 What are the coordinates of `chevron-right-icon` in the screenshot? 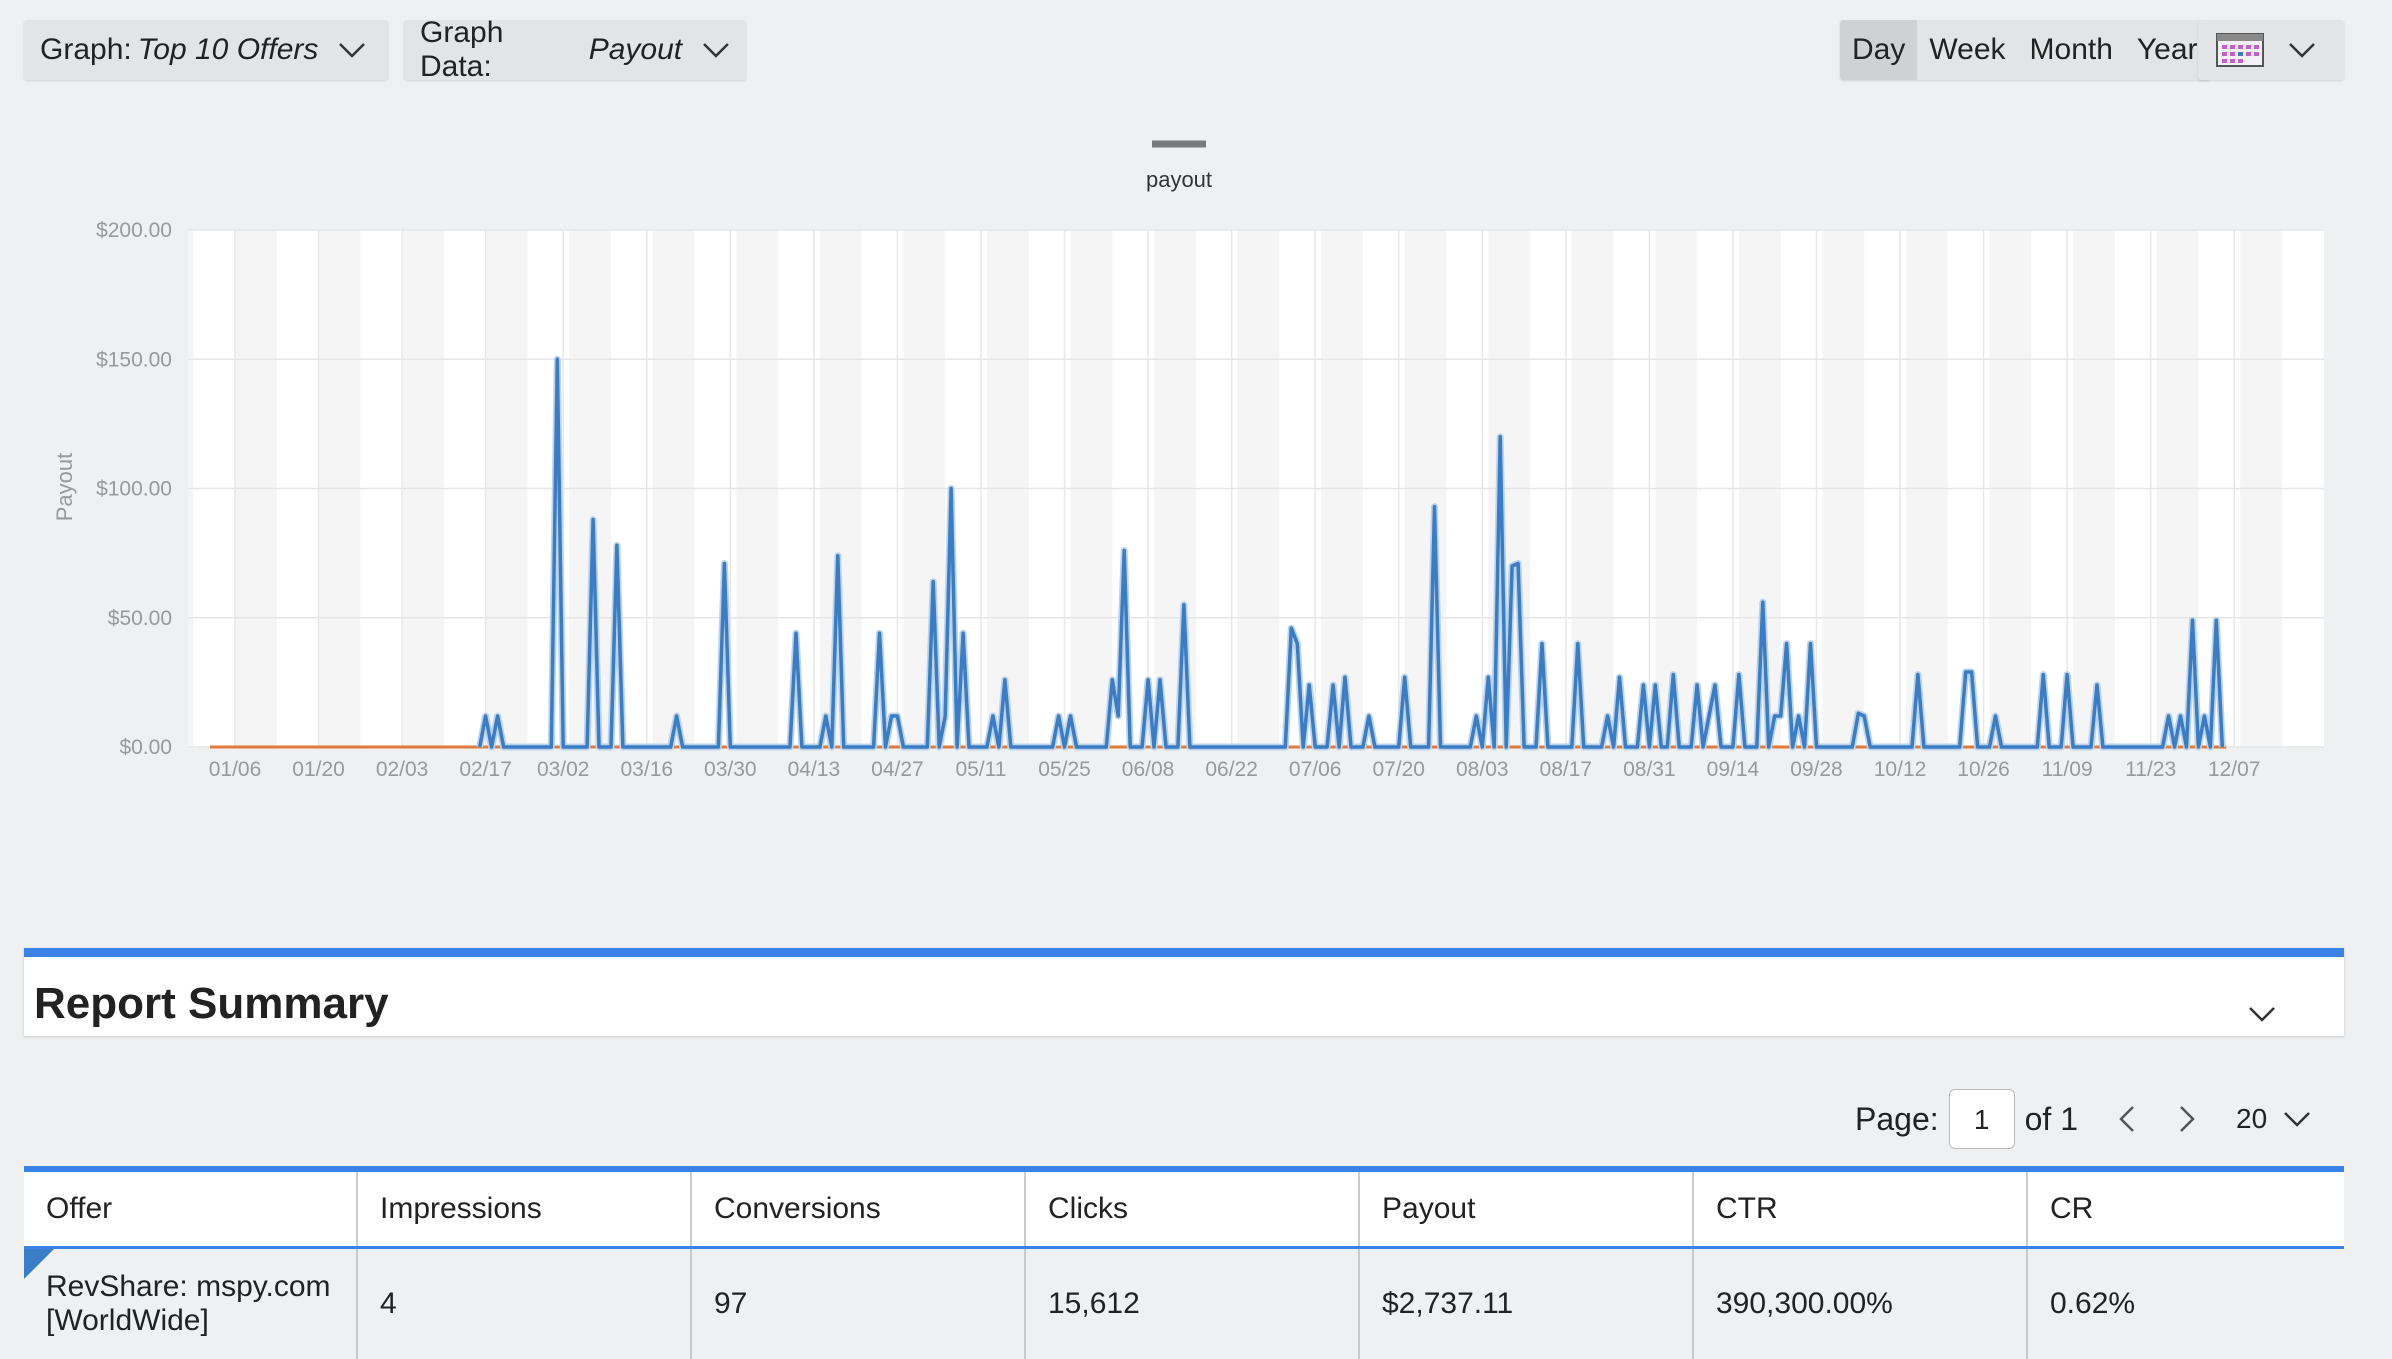 It's located at (2187, 1119).